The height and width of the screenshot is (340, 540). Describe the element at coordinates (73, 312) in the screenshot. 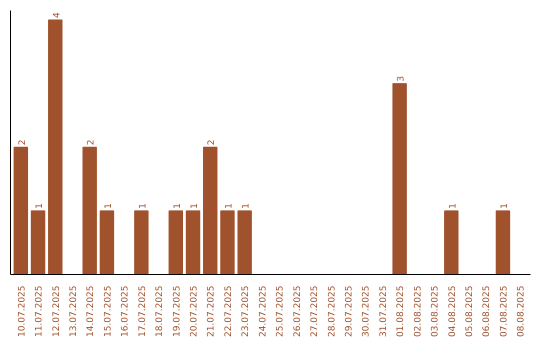

I see `x-tick-label: 13.07.2025` at that location.